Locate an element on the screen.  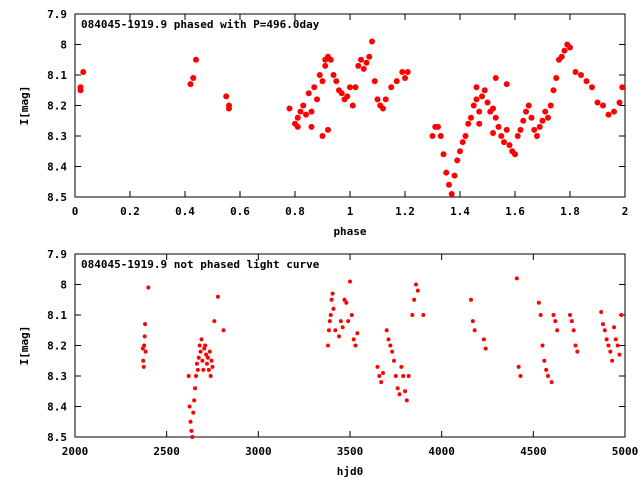
phased-x-tick-label: 0 is located at coordinates (75, 211).